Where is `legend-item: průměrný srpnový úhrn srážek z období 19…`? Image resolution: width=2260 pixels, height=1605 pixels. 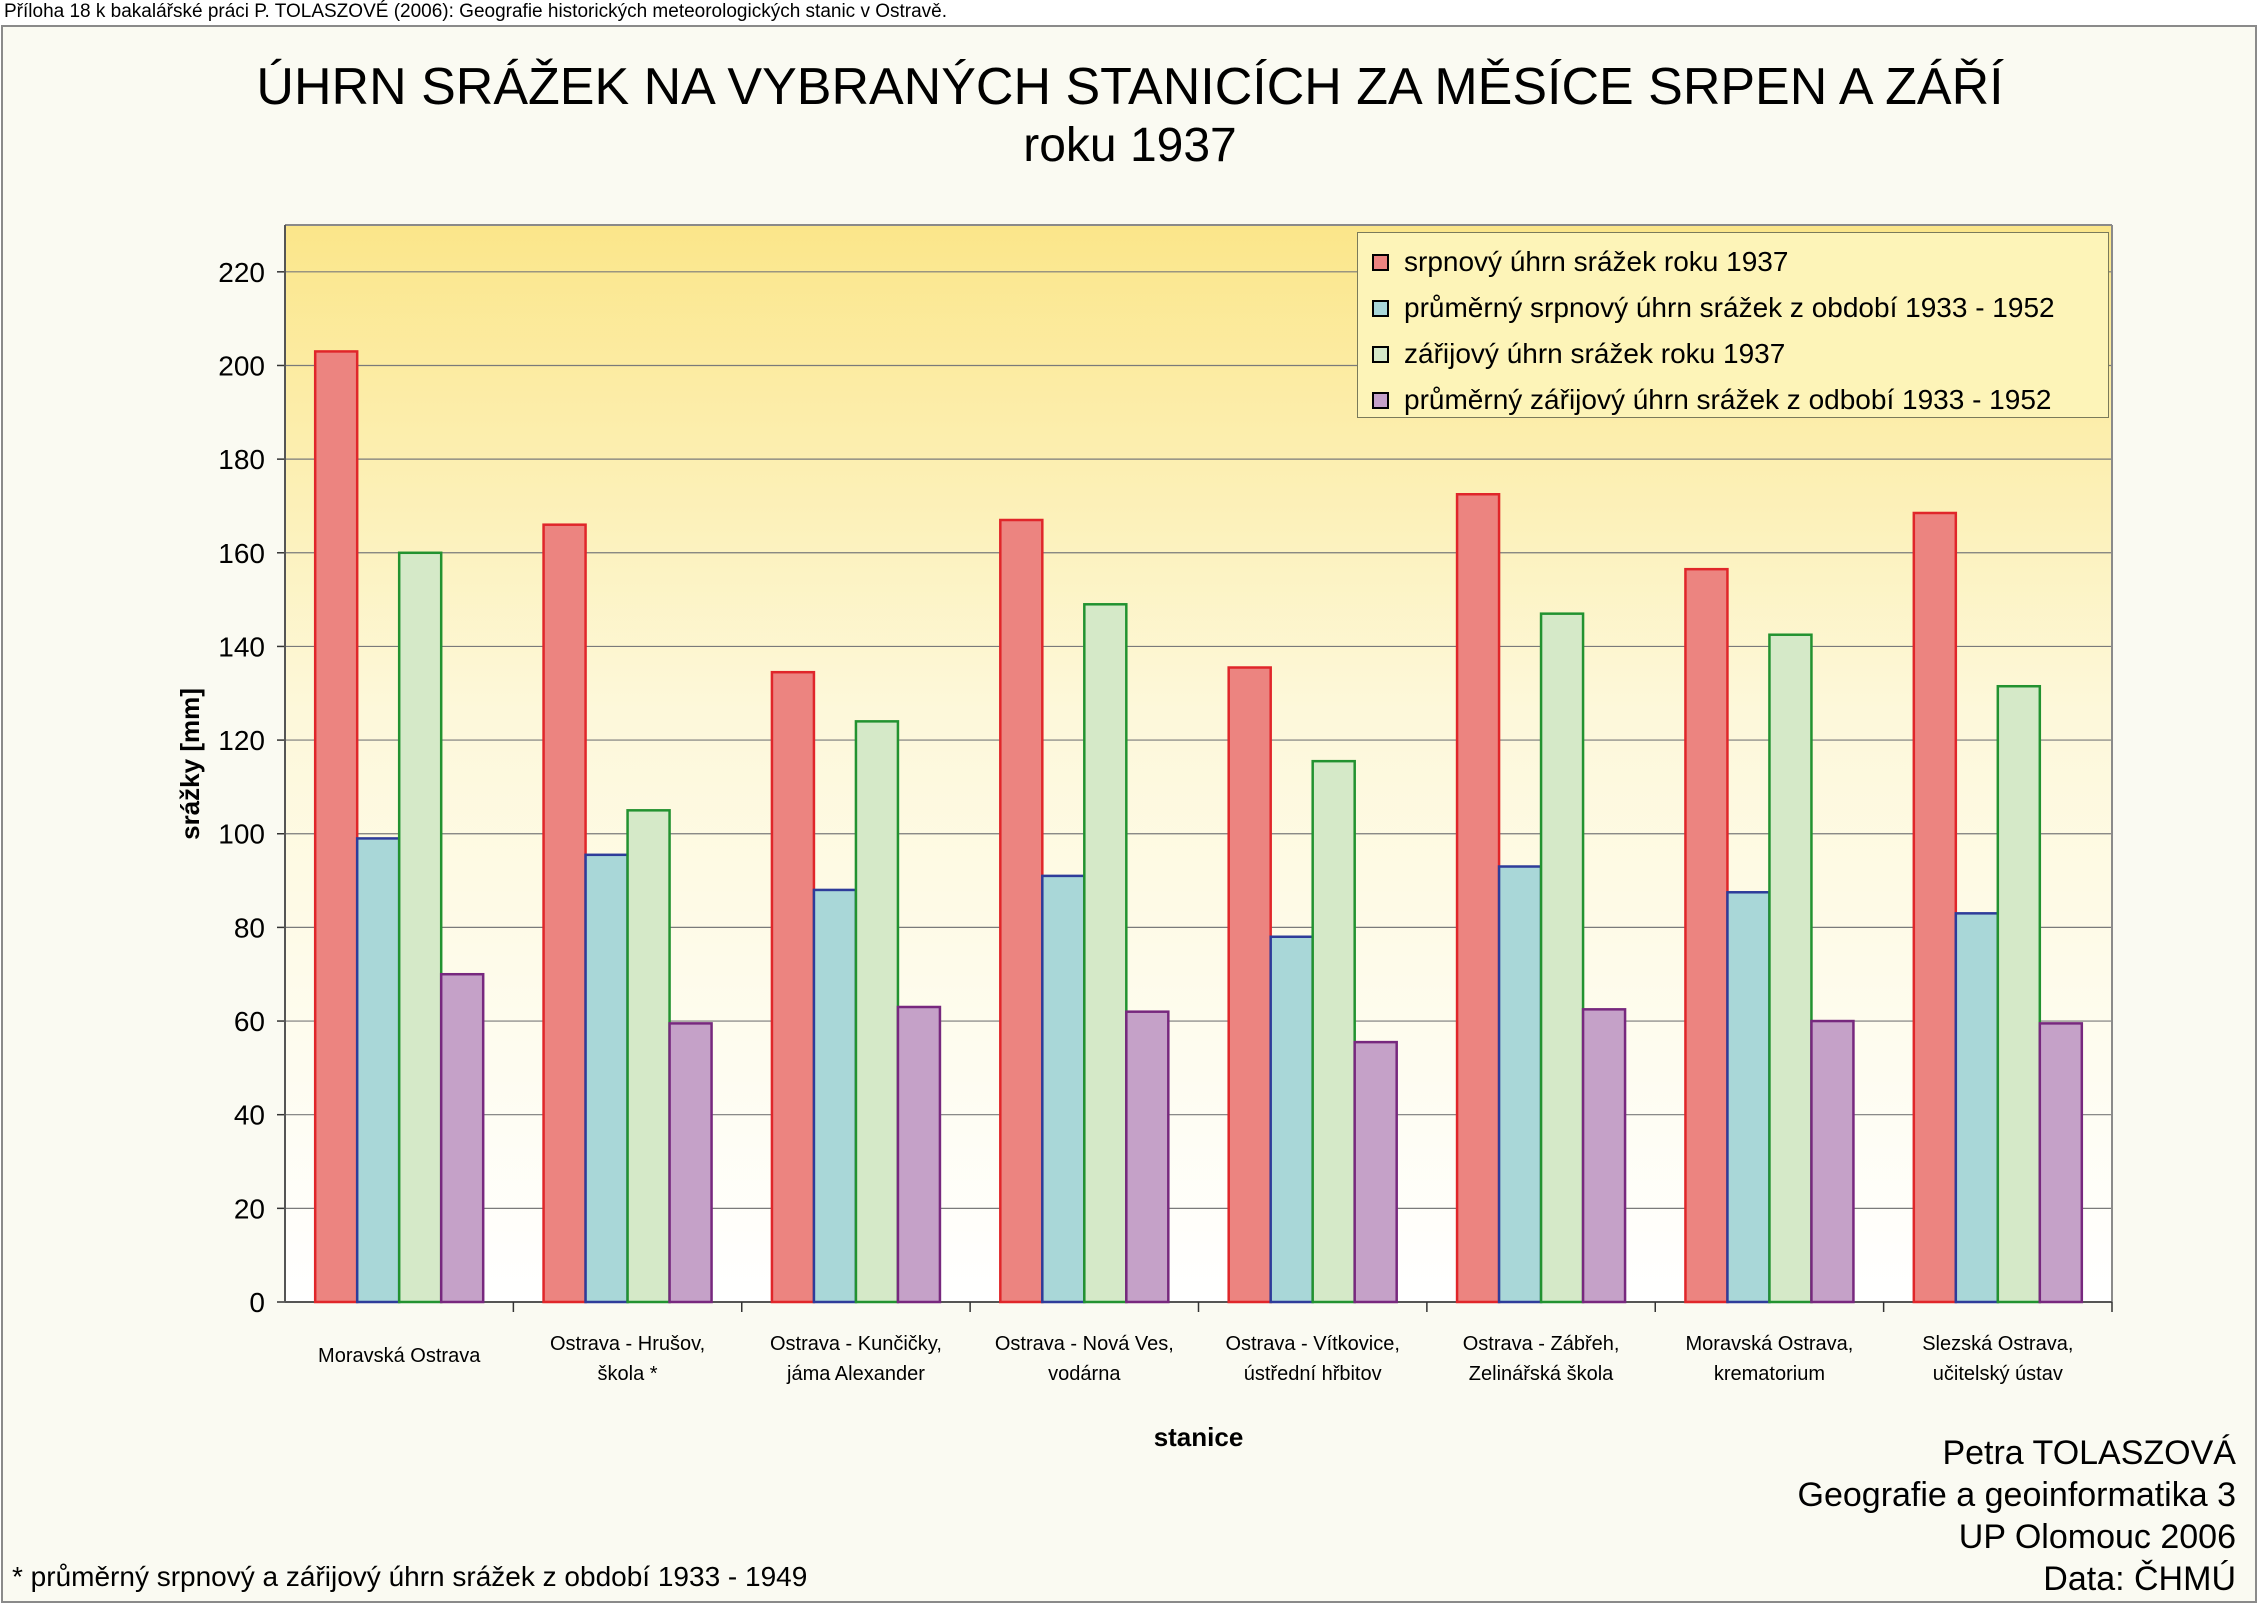
legend-item: průměrný srpnový úhrn srážek z období 19… is located at coordinates (1740, 308).